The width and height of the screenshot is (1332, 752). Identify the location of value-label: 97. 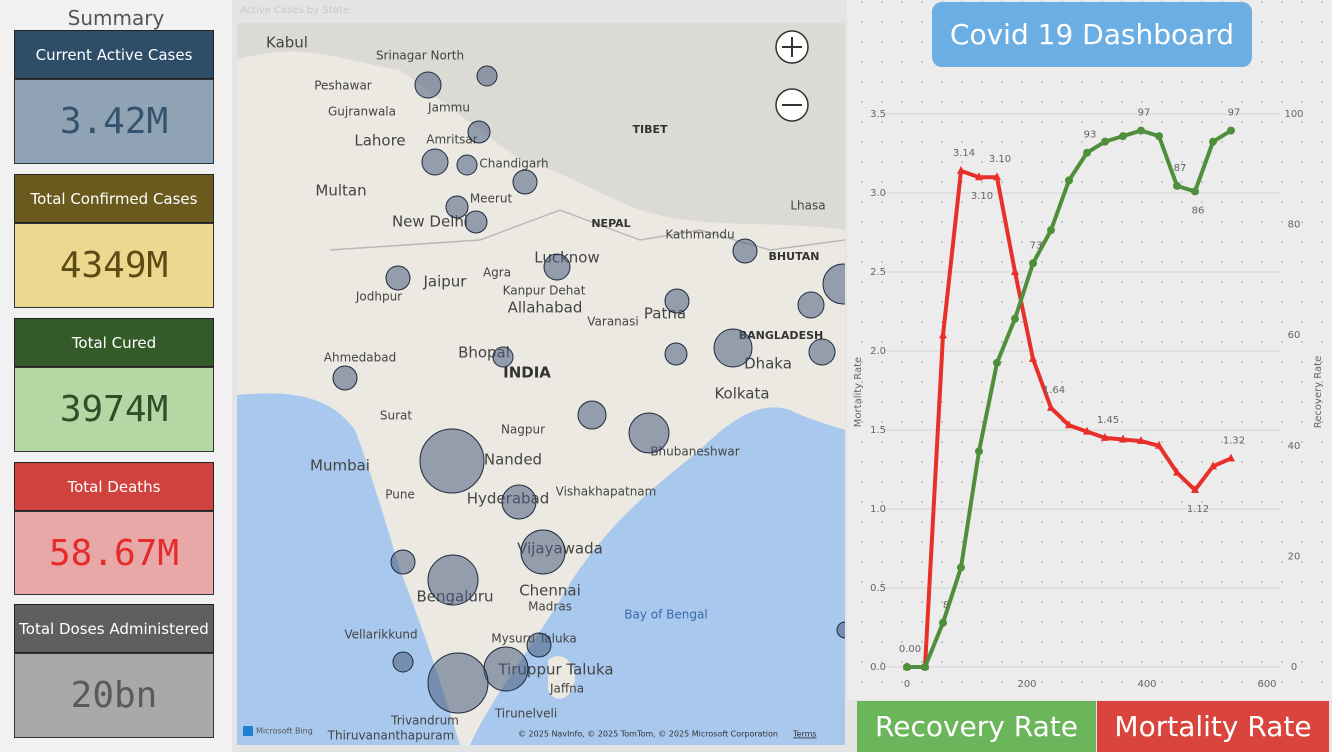
(1144, 113).